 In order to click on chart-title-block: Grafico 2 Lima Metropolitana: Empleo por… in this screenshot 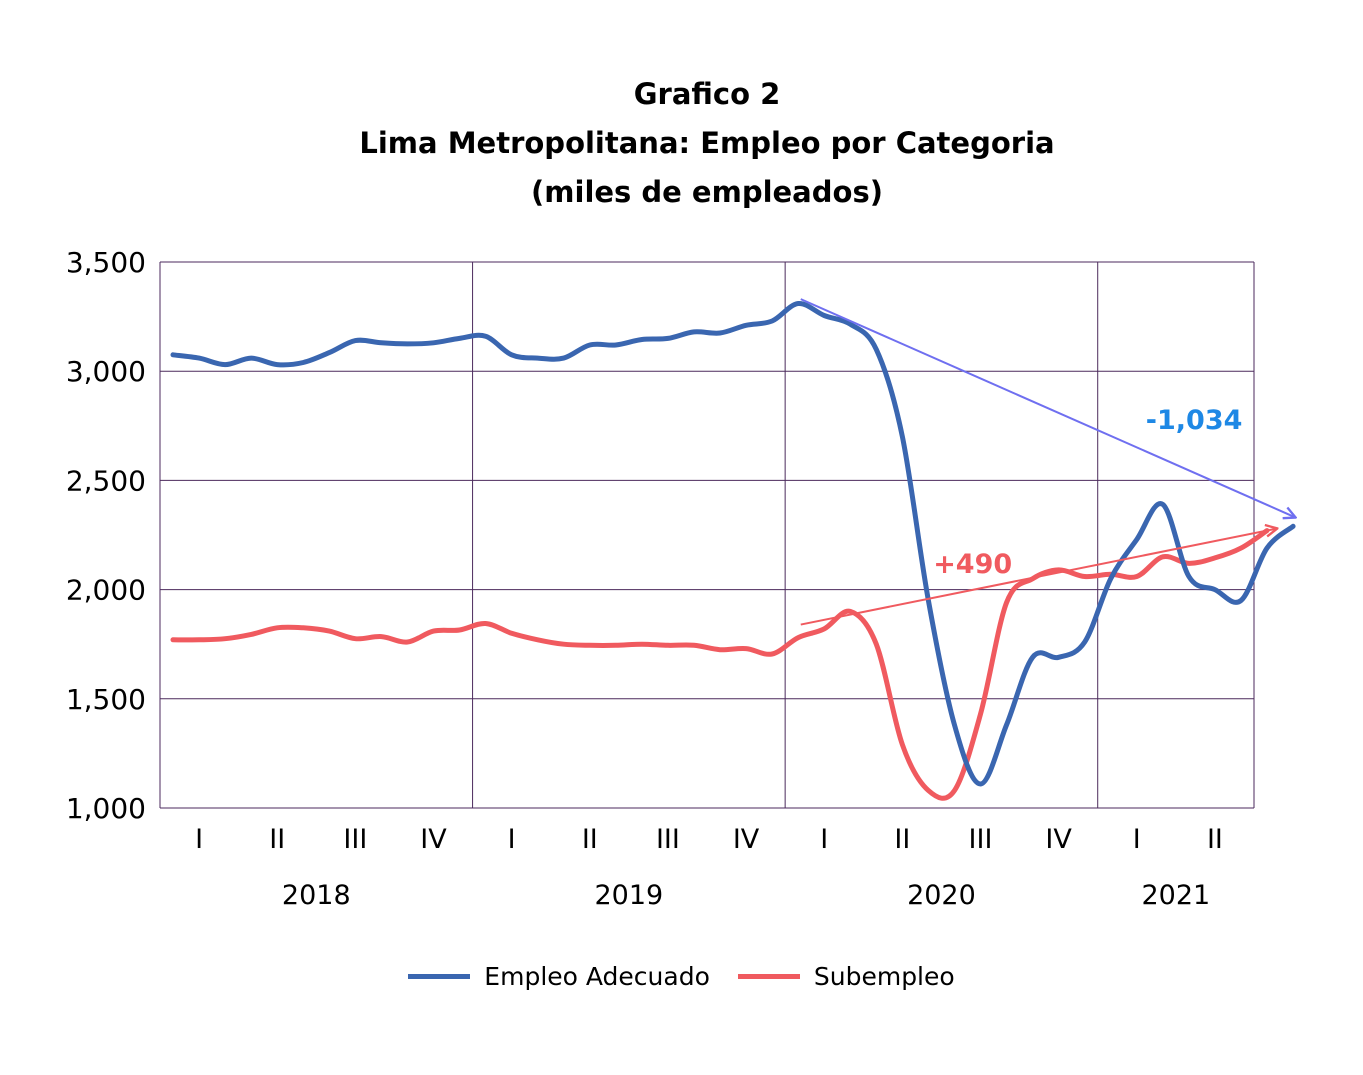, I will do `click(681, 143)`.